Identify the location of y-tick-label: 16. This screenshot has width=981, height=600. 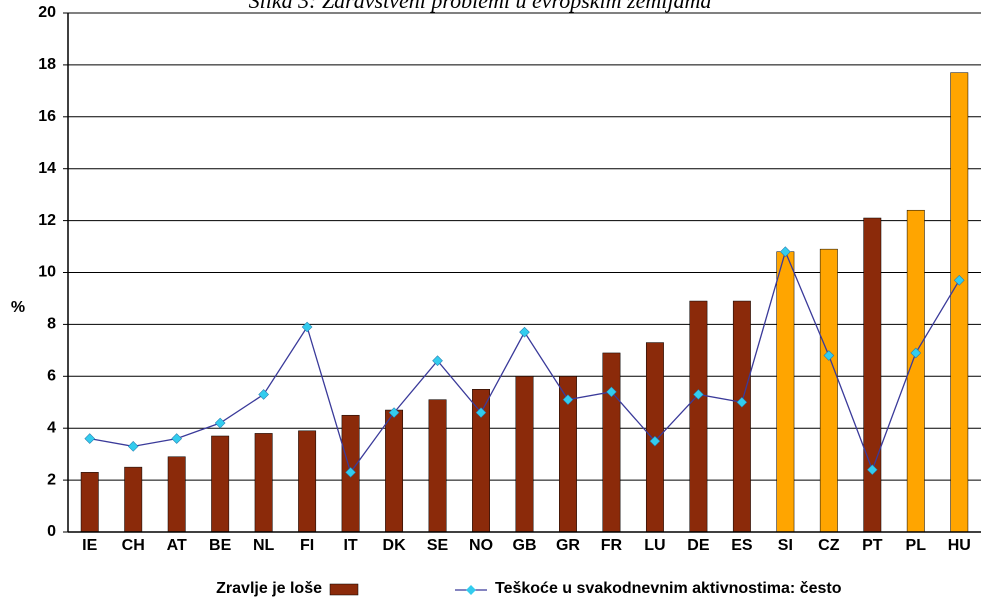
(47, 116).